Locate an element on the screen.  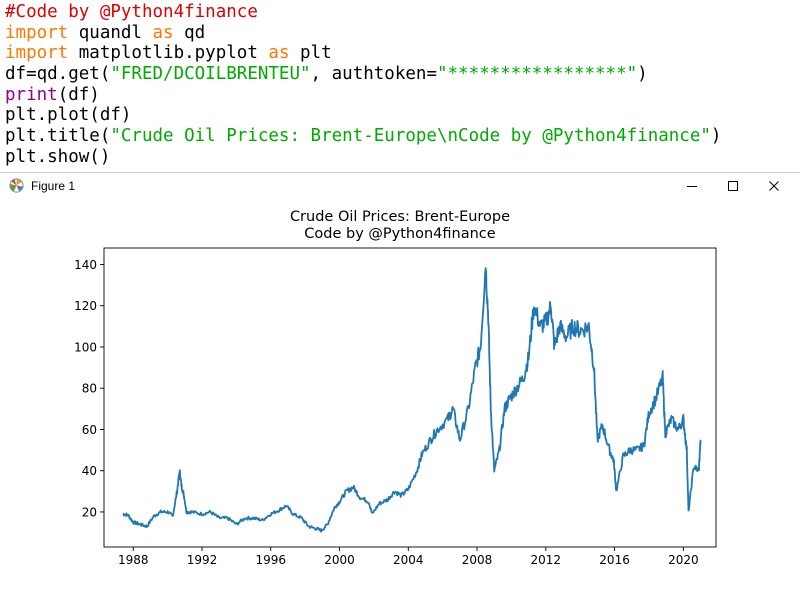
y-tick-label: 140 is located at coordinates (85, 265).